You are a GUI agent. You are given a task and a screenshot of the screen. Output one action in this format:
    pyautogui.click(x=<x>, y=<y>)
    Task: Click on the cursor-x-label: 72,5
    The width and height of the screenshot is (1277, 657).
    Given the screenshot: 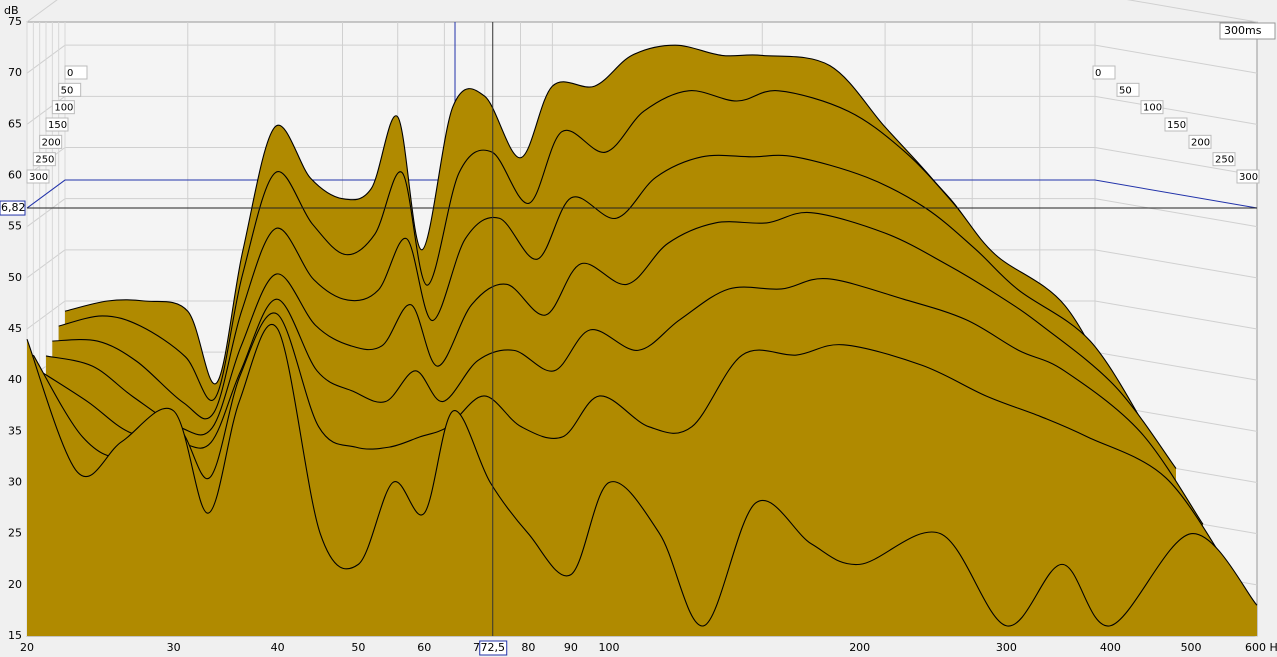 What is the action you would take?
    pyautogui.click(x=492, y=647)
    